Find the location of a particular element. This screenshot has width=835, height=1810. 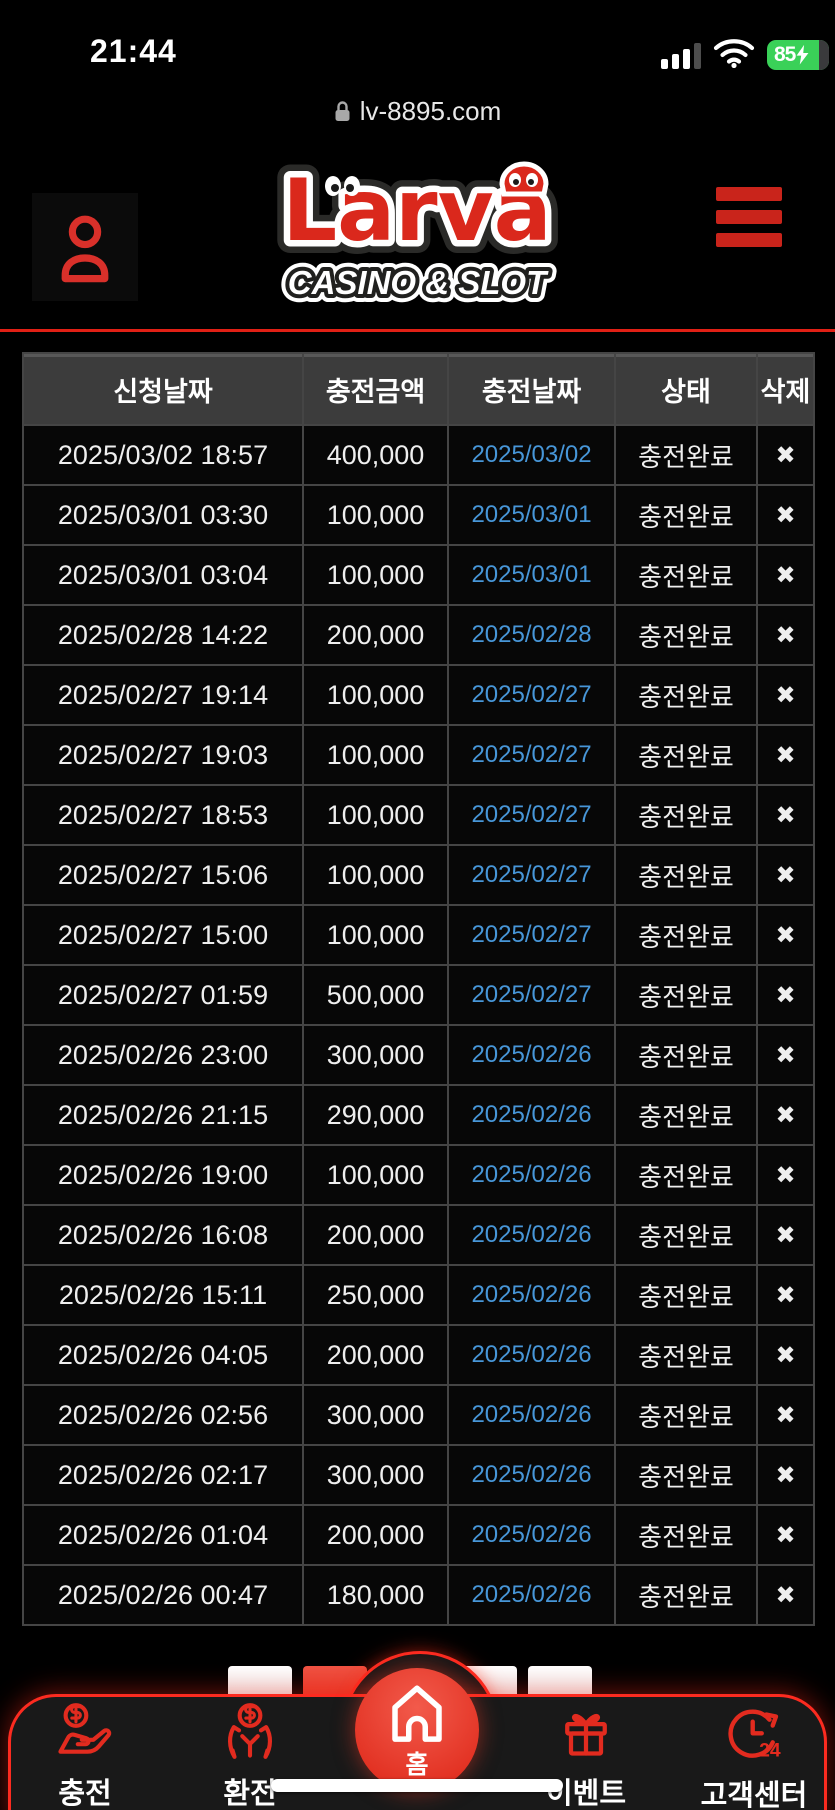

request-date-cell: 2025/03/02 18:57 is located at coordinates (163, 455).